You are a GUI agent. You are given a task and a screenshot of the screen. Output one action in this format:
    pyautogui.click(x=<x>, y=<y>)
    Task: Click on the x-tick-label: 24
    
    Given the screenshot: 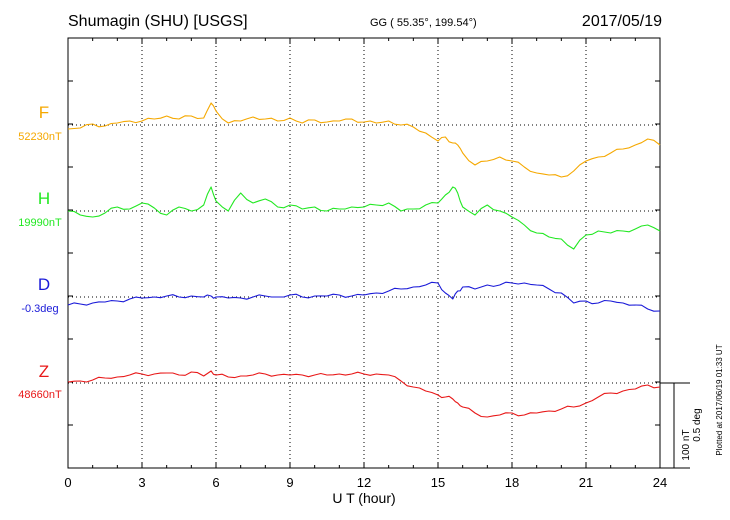 What is the action you would take?
    pyautogui.click(x=660, y=482)
    